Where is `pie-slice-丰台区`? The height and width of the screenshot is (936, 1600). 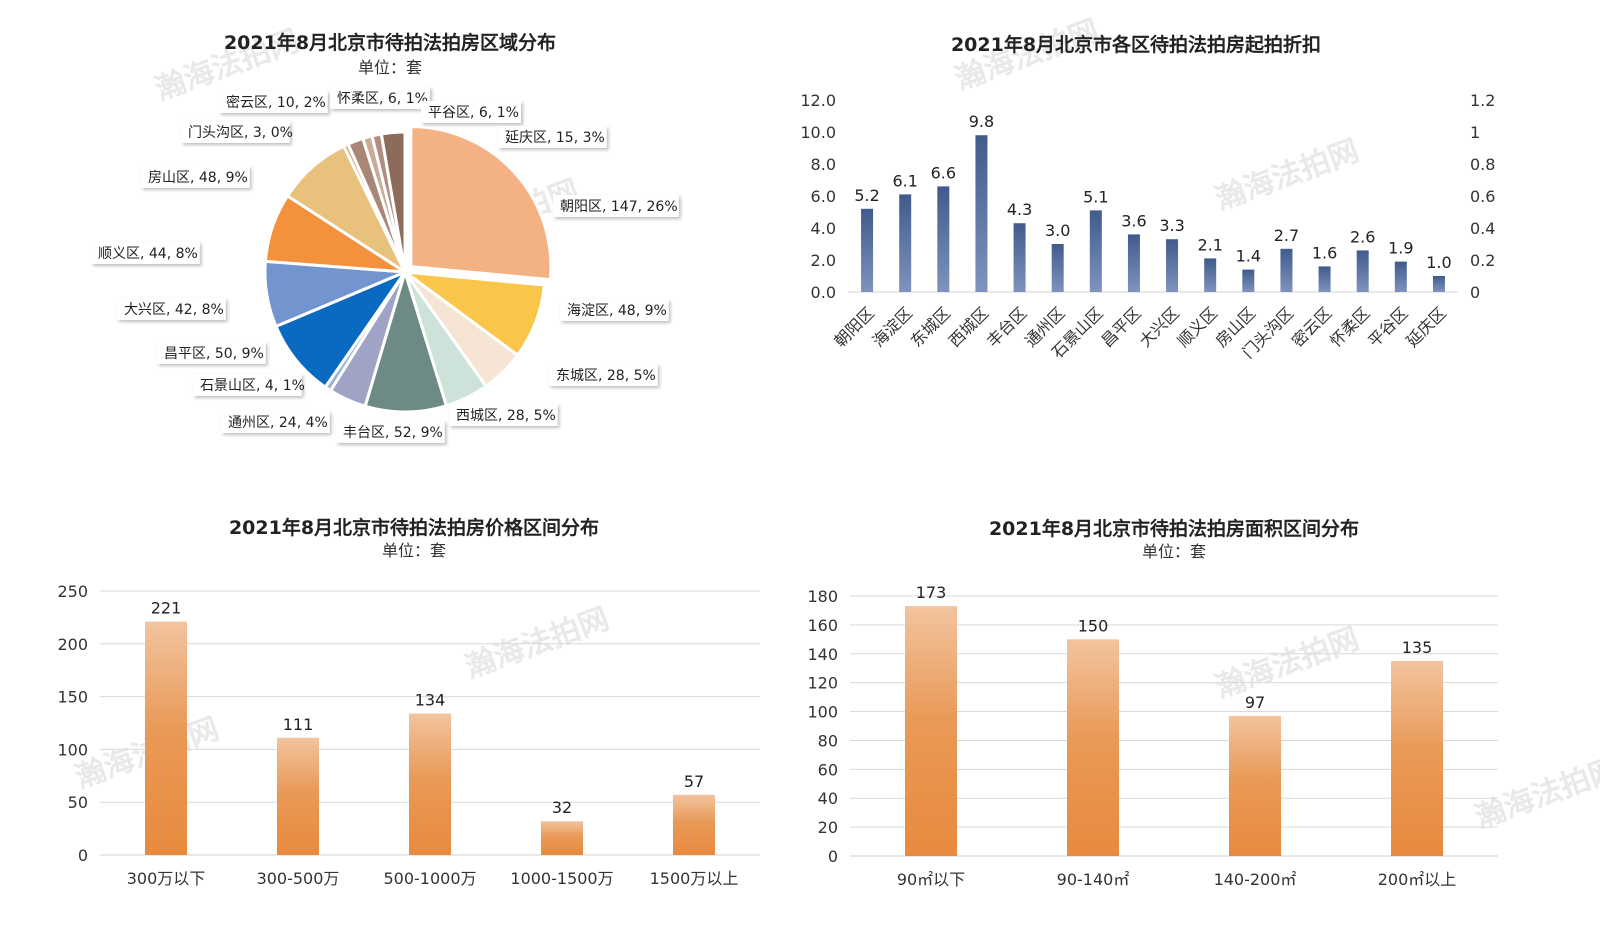
pie-slice-丰台区 is located at coordinates (406, 340).